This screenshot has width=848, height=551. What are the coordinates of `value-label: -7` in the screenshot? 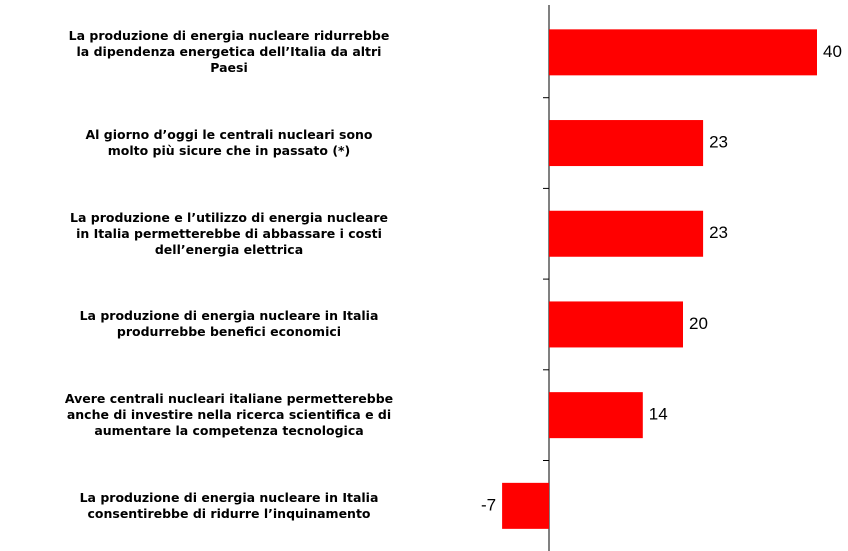 It's located at (488, 504).